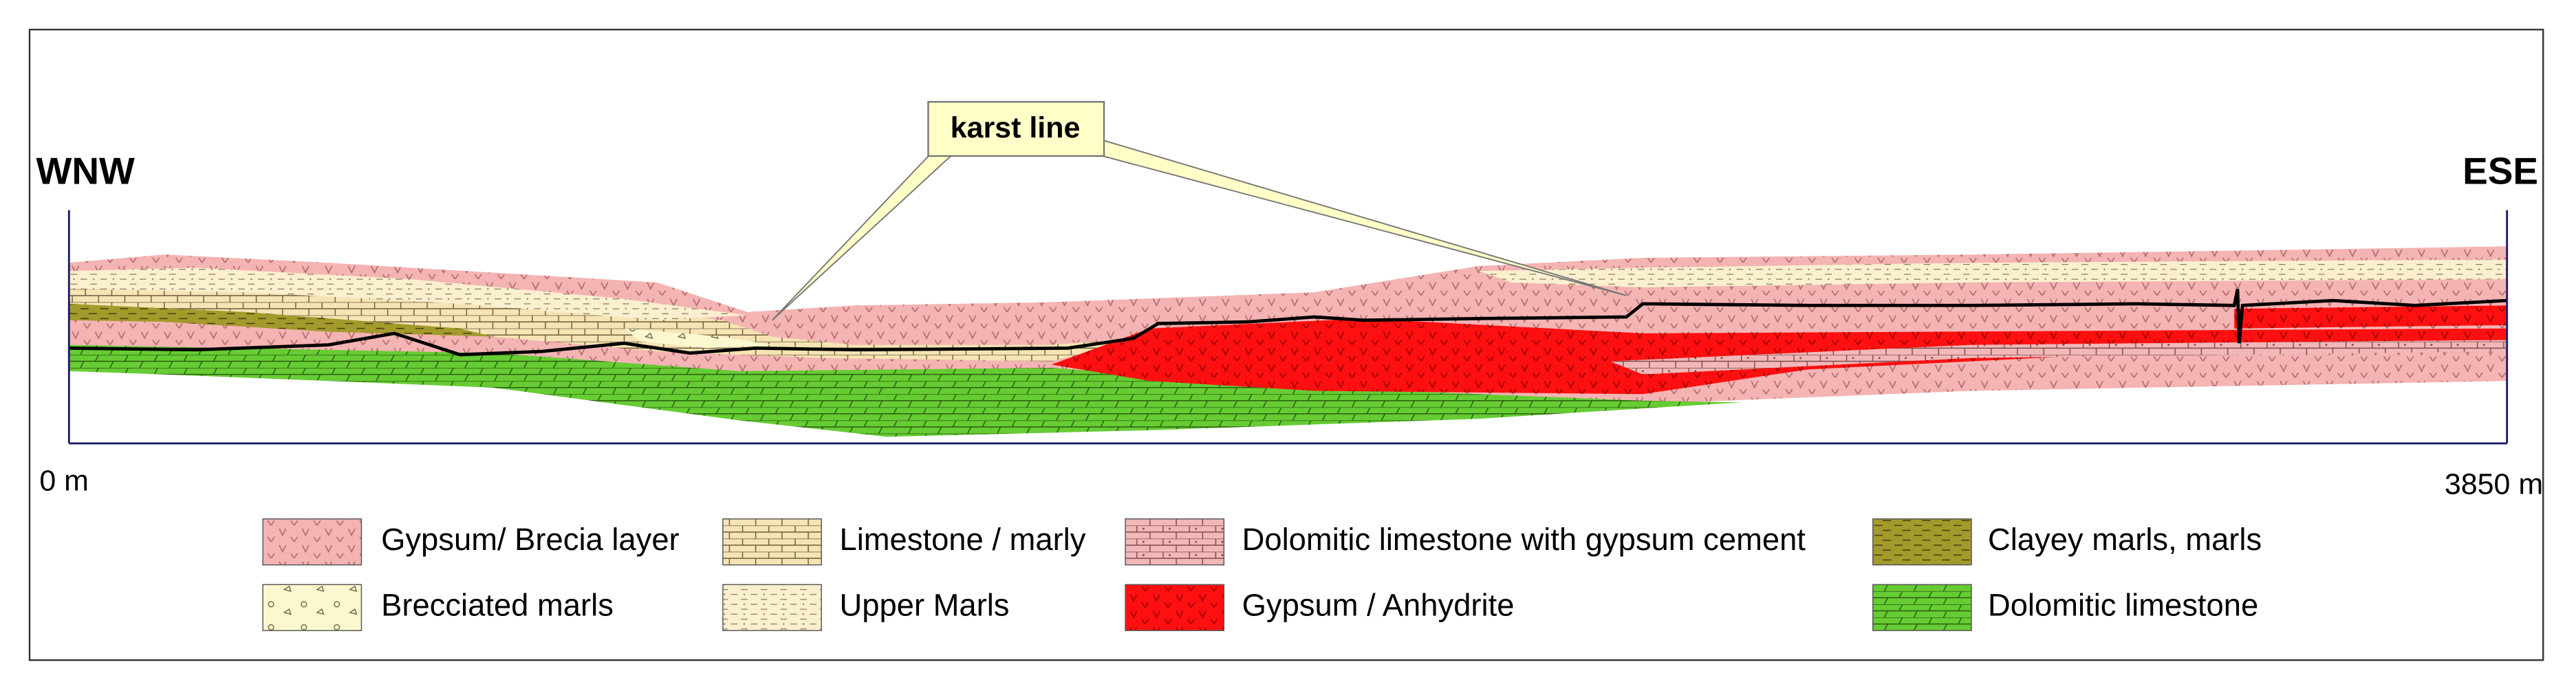  I want to click on upper-marls-east, so click(1992, 273).